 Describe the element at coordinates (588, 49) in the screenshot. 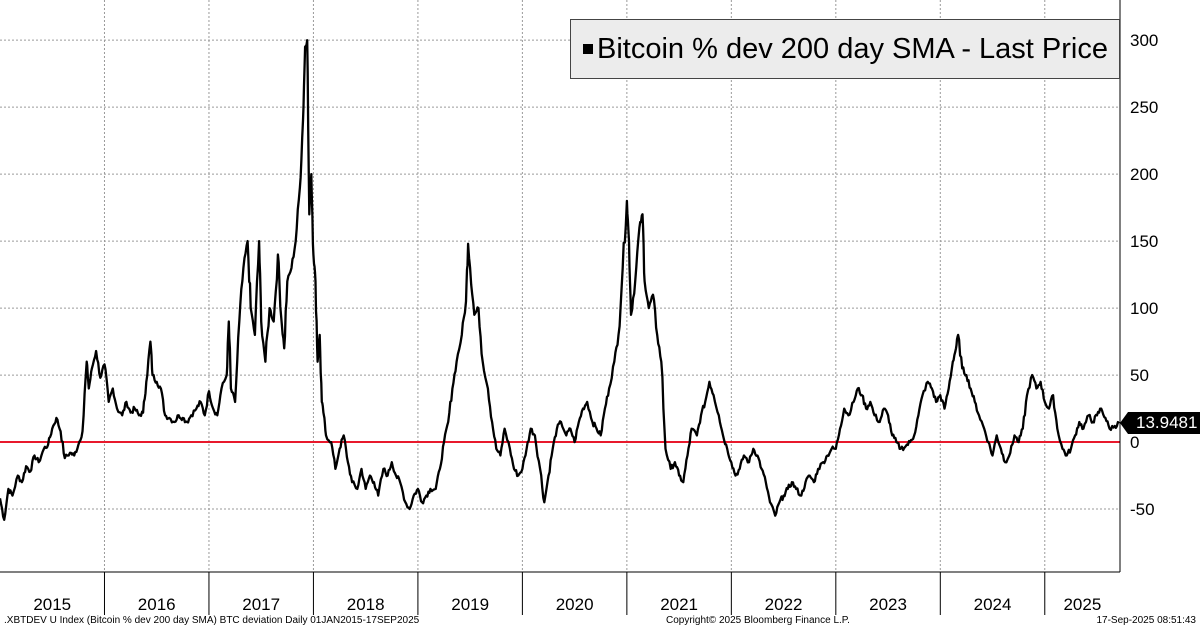

I see `legend-swatch` at that location.